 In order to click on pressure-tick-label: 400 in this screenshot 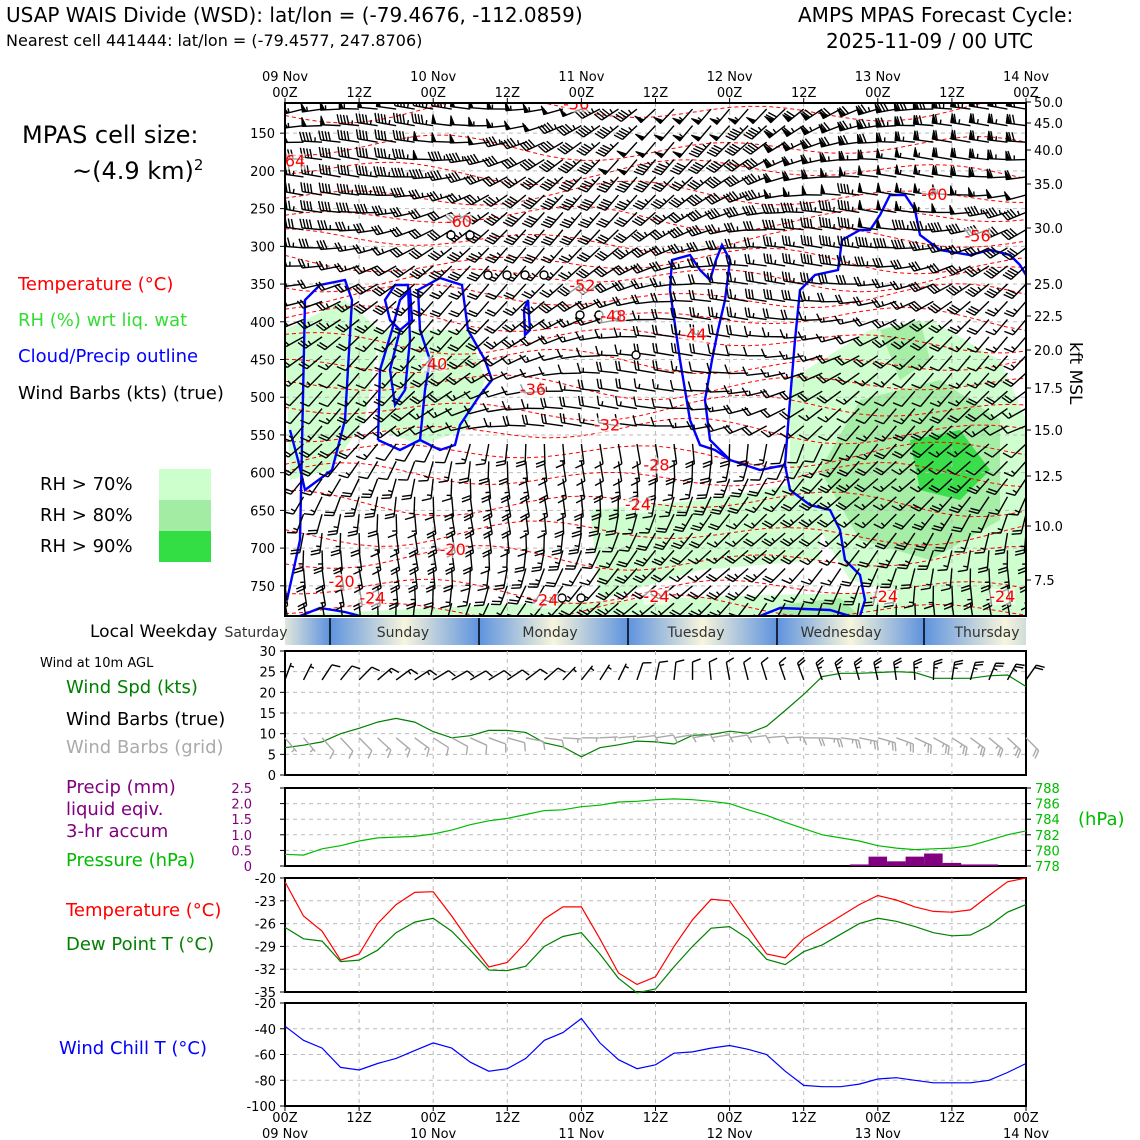, I will do `click(262, 323)`.